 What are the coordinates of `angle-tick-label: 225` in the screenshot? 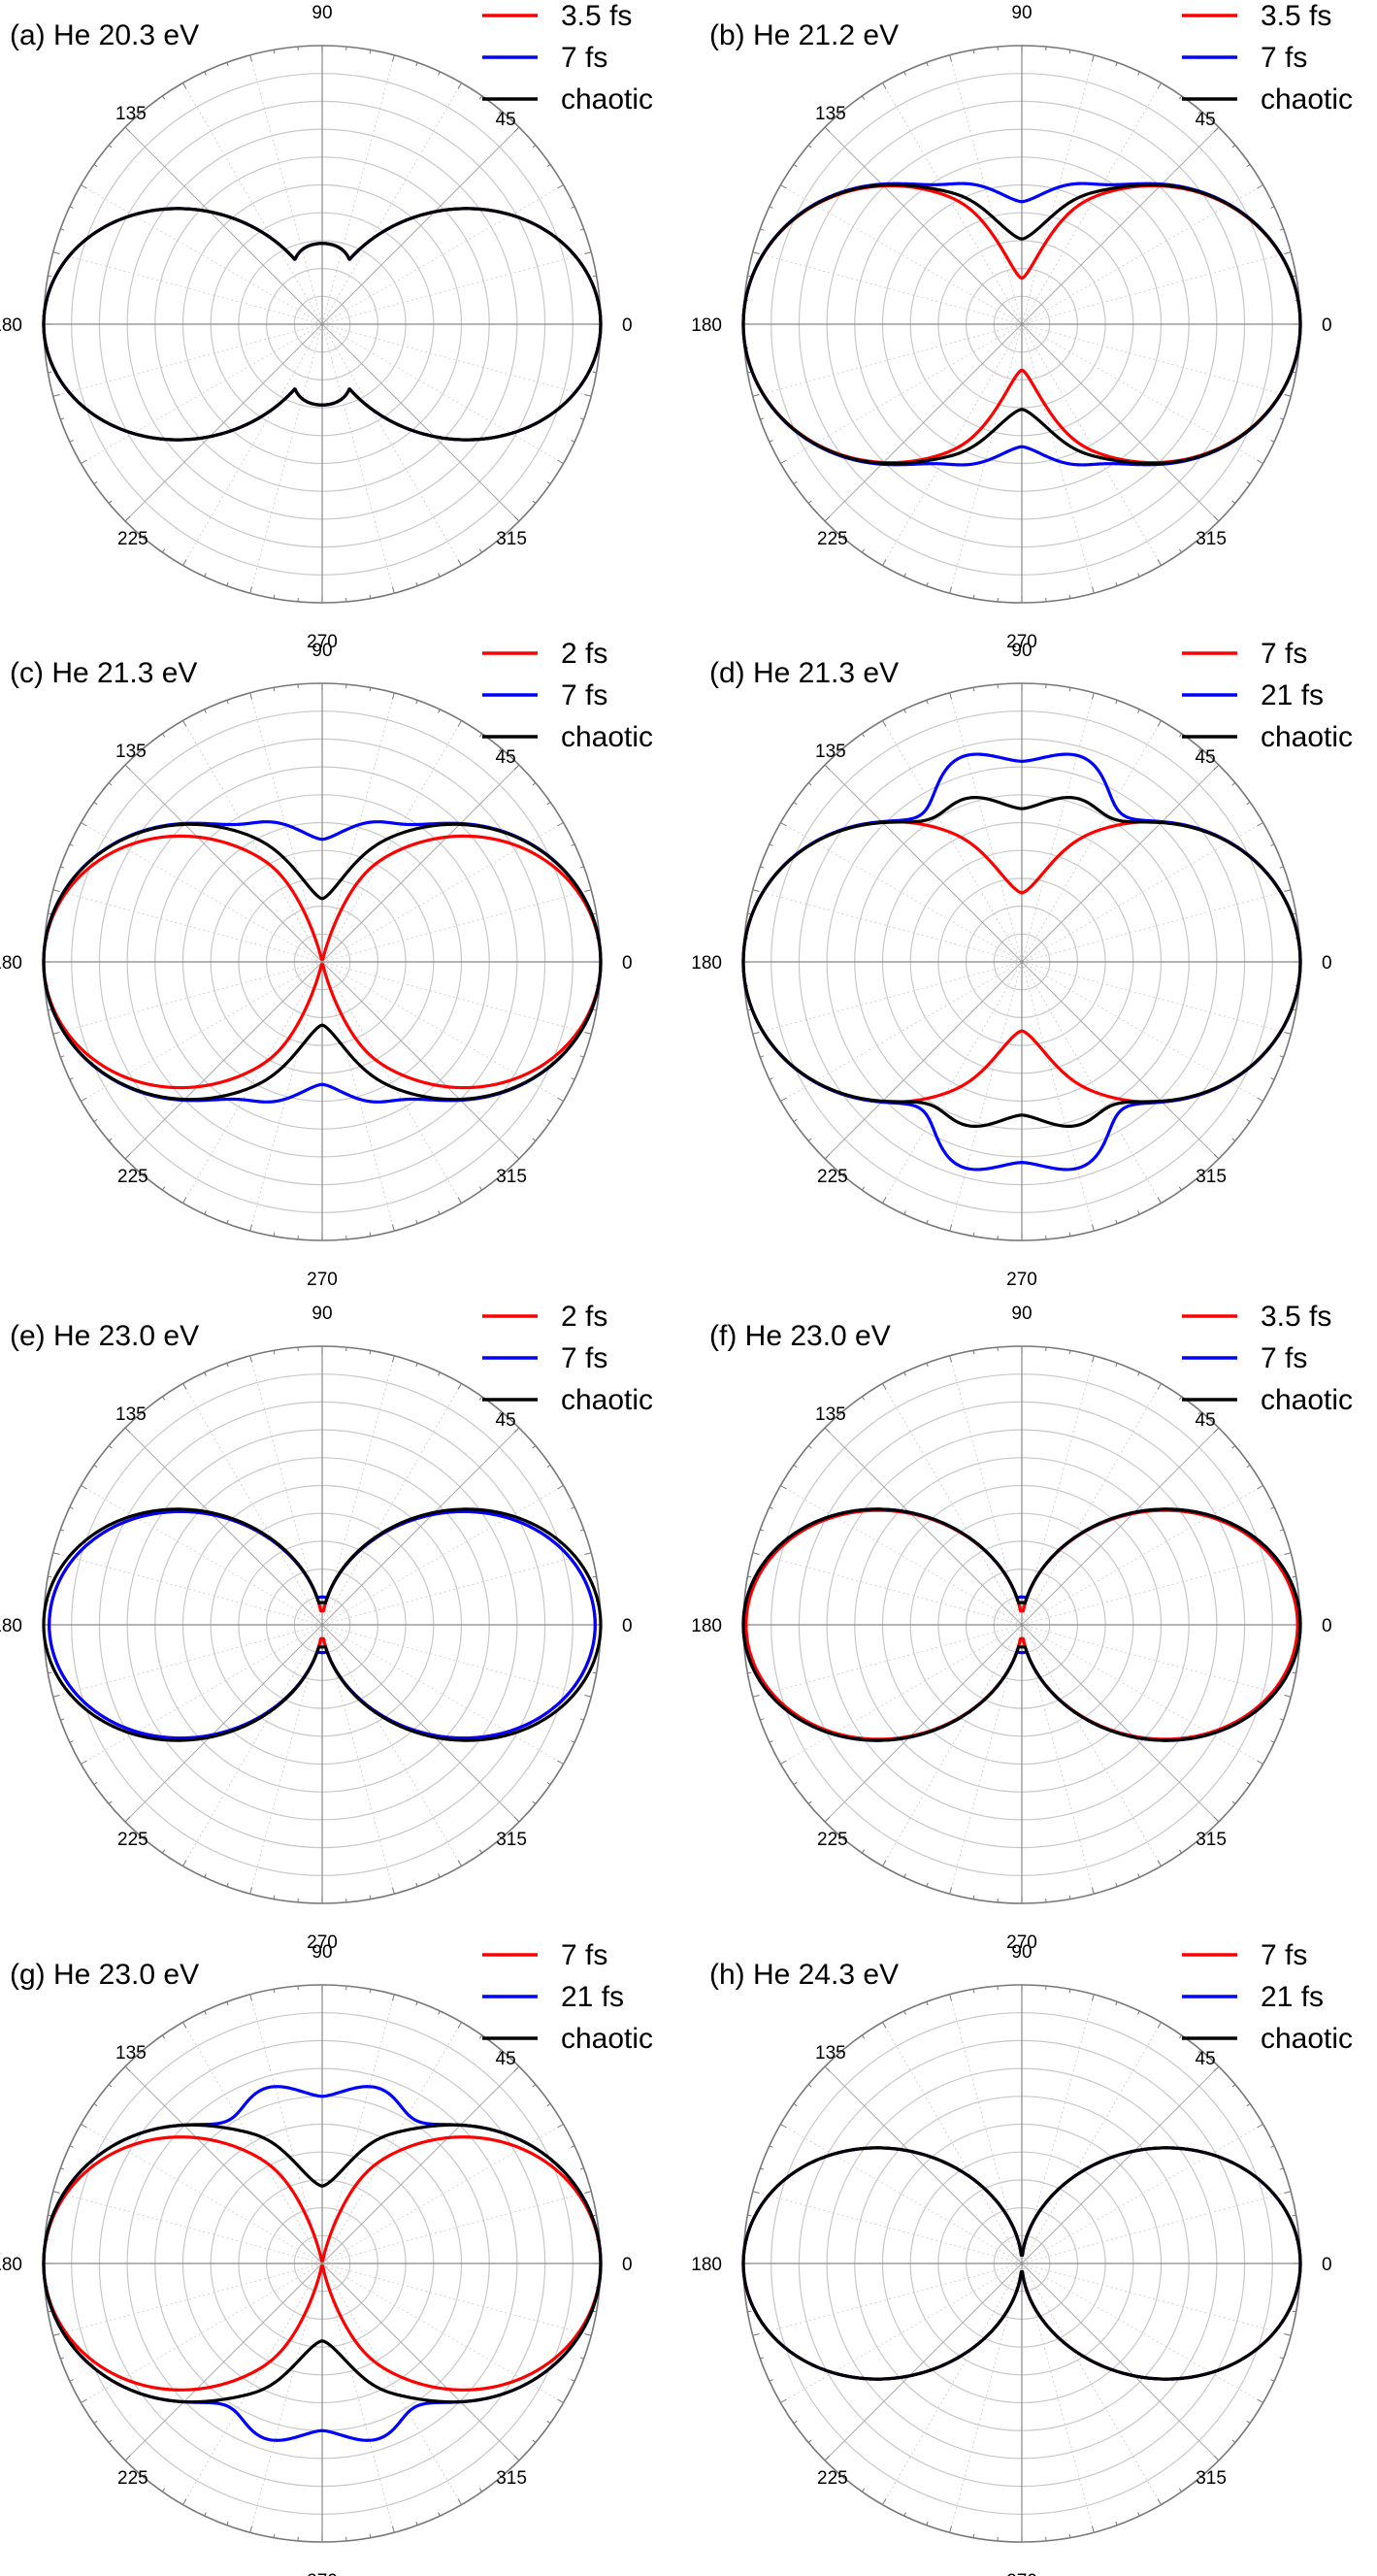 It's located at (132, 2478).